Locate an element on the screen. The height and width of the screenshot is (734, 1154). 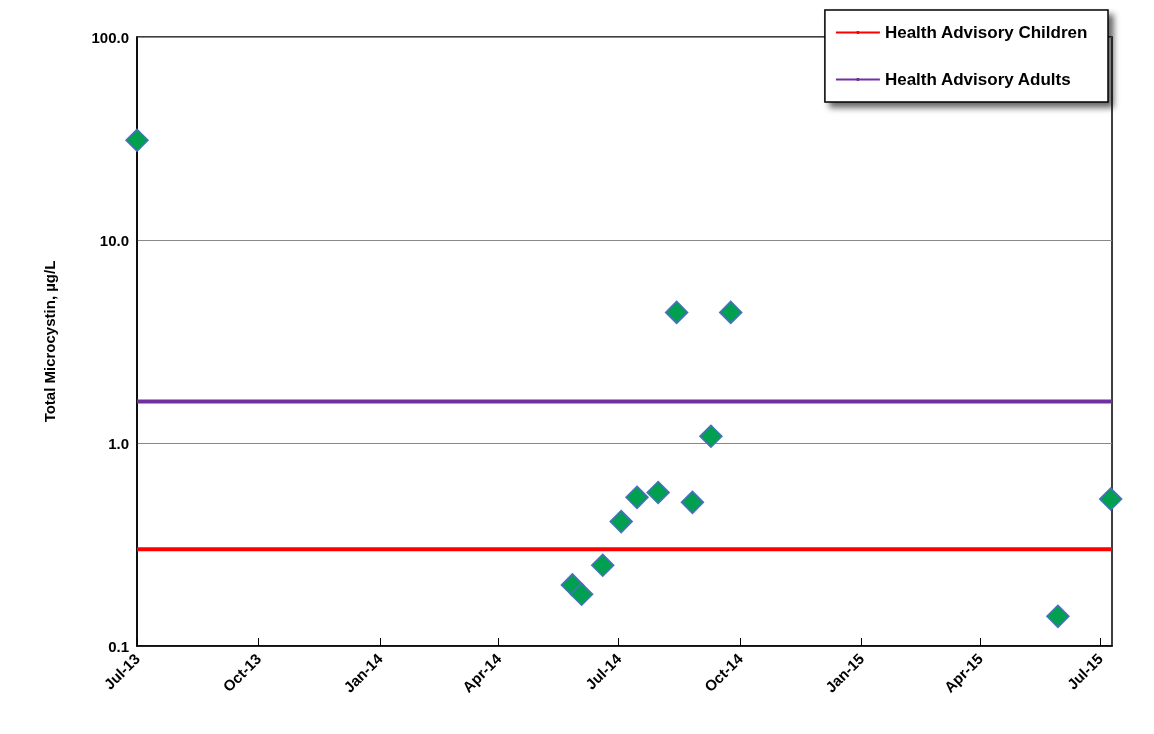
legend-label: Health Advisory Children is located at coordinates (986, 32).